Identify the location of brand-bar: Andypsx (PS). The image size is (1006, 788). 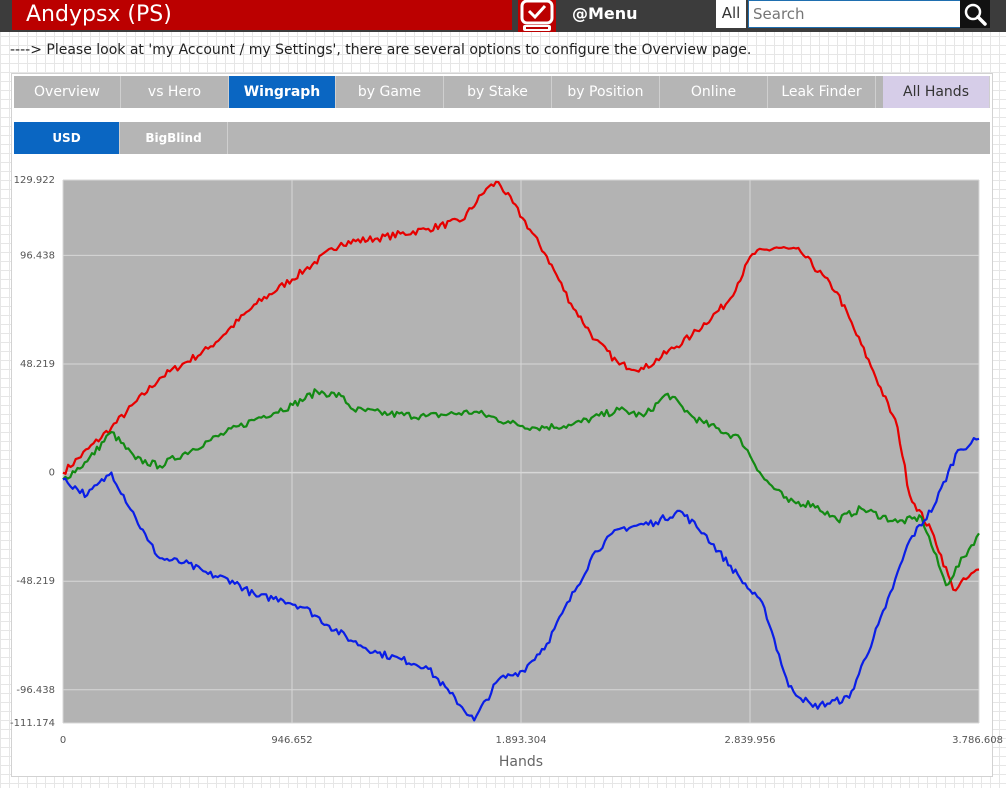
(262, 15).